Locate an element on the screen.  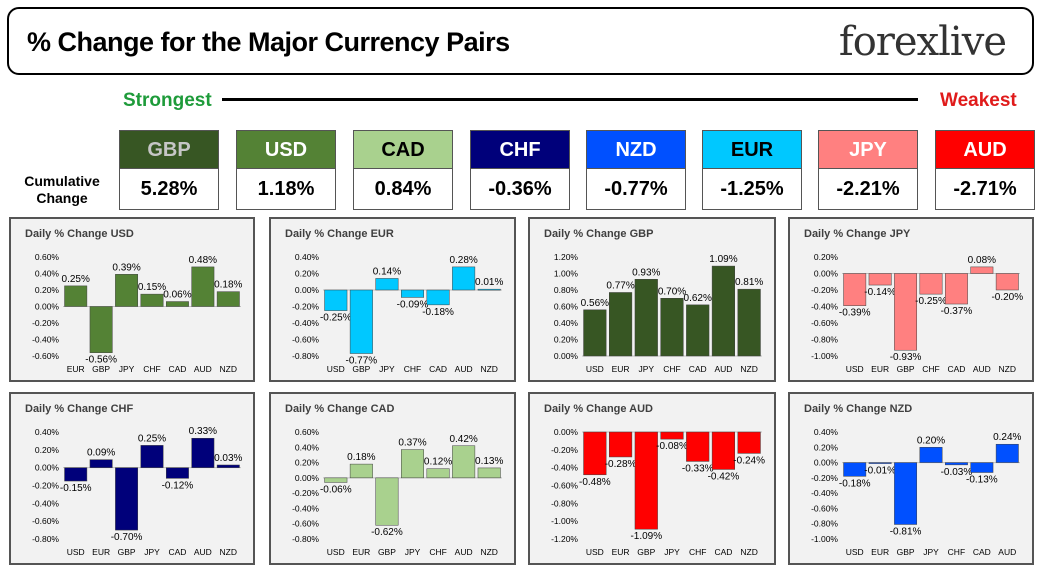
currency-box-chf: CHF -0.36% is located at coordinates (520, 170).